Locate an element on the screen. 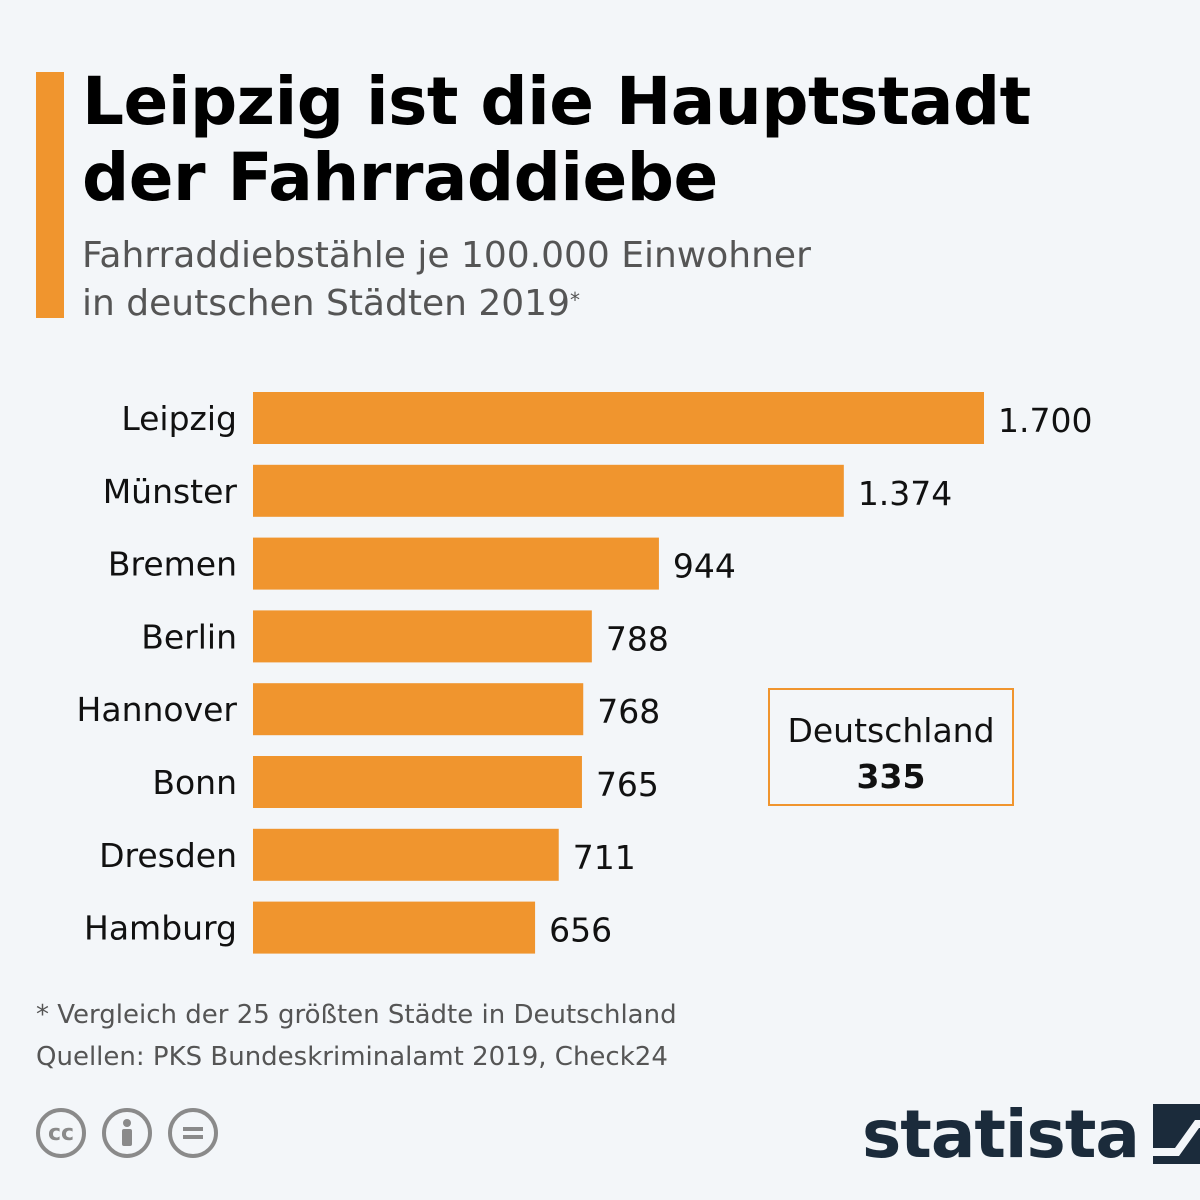 The image size is (1200, 1200). category-label: Leipzig is located at coordinates (179, 418).